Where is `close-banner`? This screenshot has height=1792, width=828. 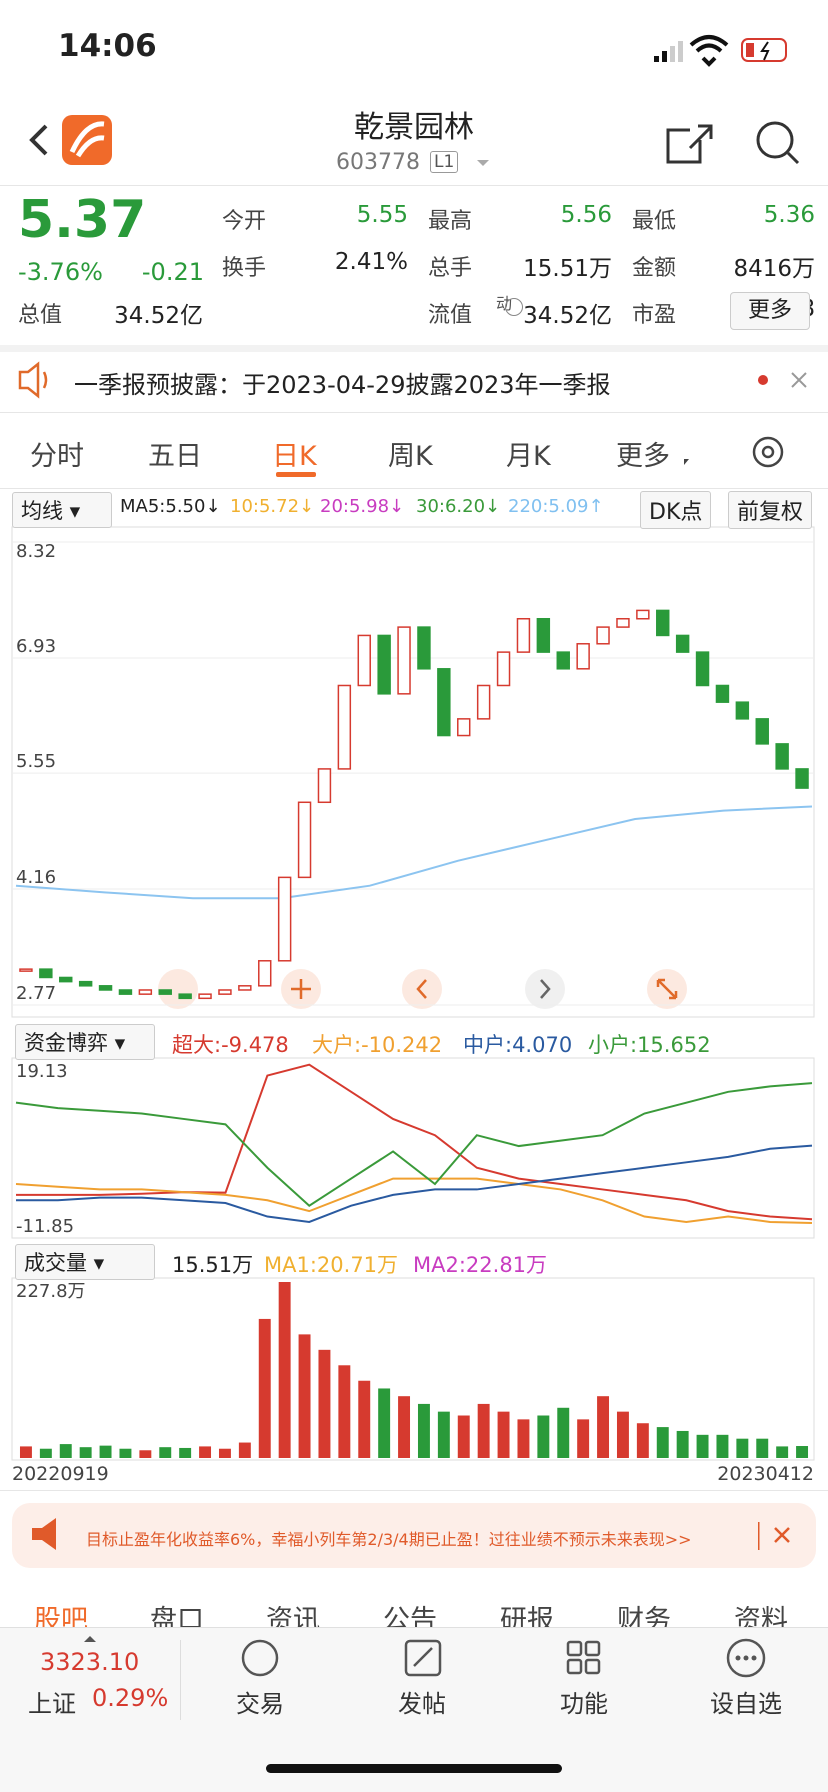
close-banner is located at coordinates (782, 1535).